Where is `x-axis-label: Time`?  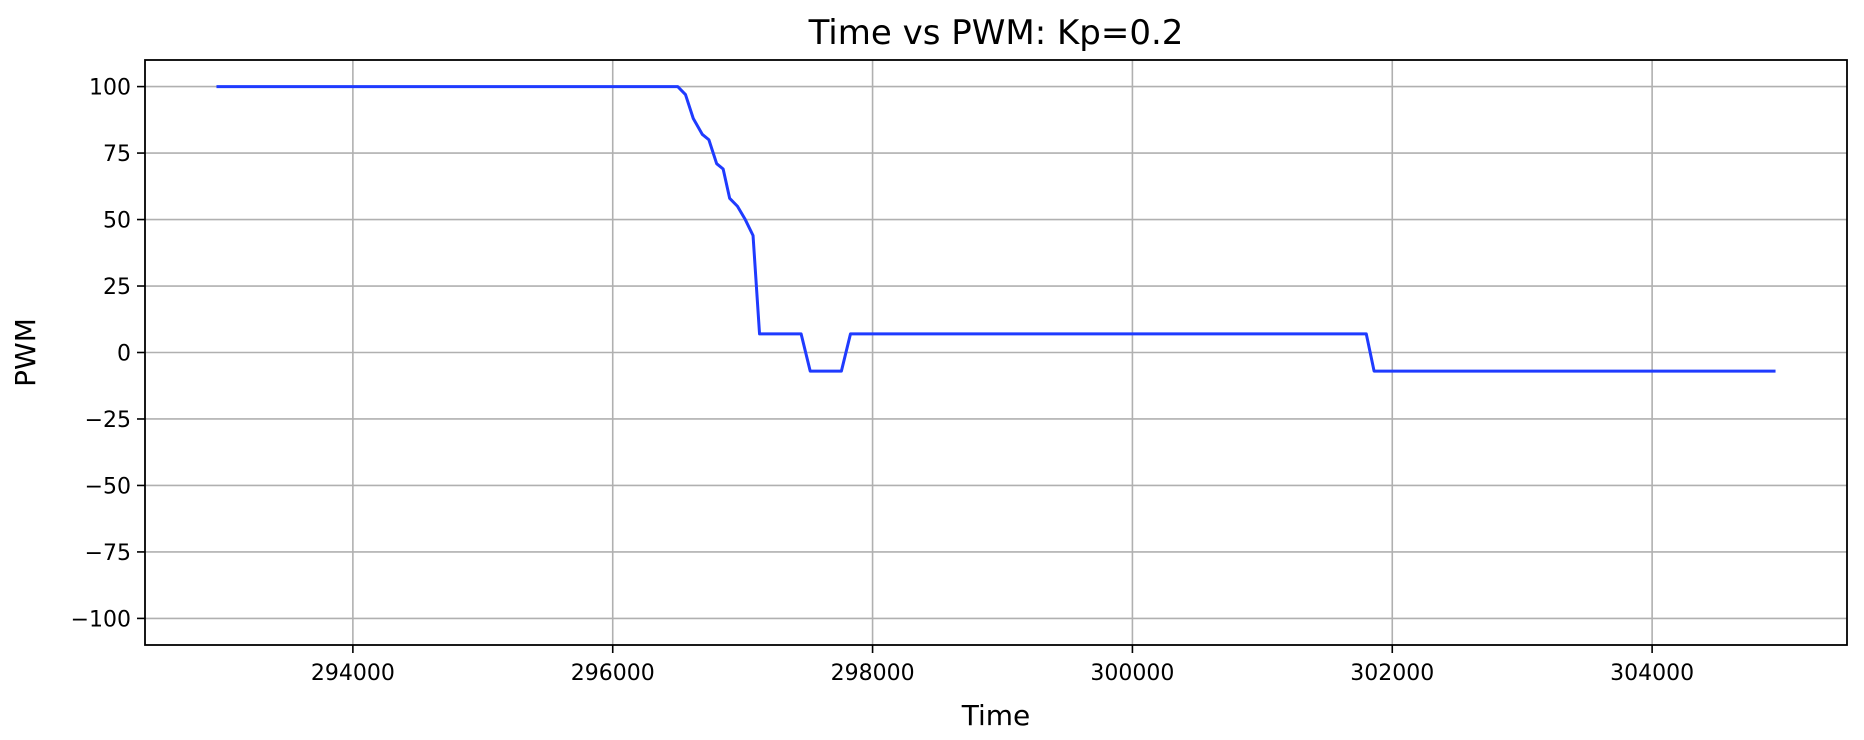 x-axis-label: Time is located at coordinates (996, 715).